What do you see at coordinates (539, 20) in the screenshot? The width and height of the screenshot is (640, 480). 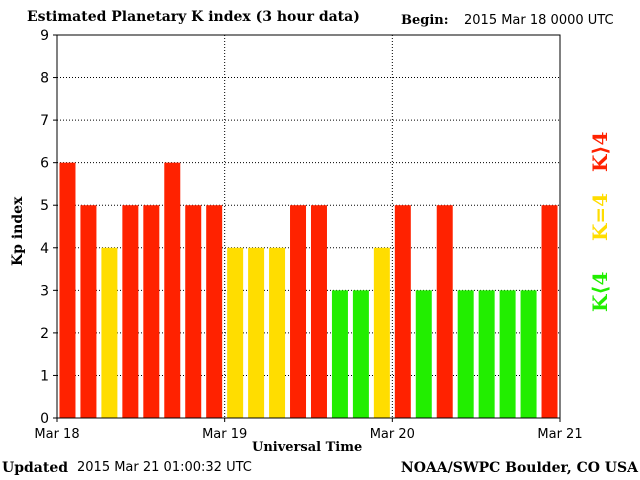 I see `begin-value: 2015 Mar 18 0000 UTC` at bounding box center [539, 20].